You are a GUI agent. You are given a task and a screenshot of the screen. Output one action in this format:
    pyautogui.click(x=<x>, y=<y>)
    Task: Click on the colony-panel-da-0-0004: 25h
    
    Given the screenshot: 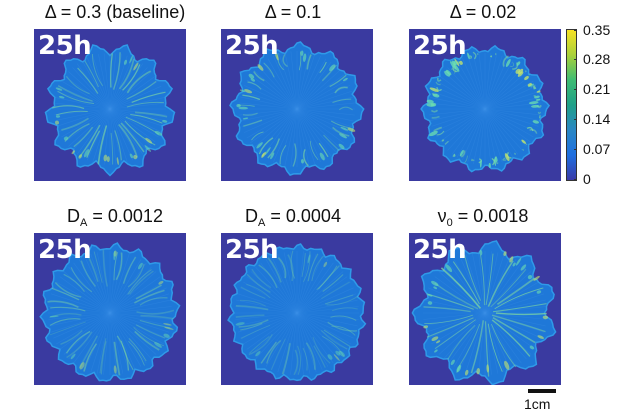 What is the action you would take?
    pyautogui.click(x=297, y=309)
    